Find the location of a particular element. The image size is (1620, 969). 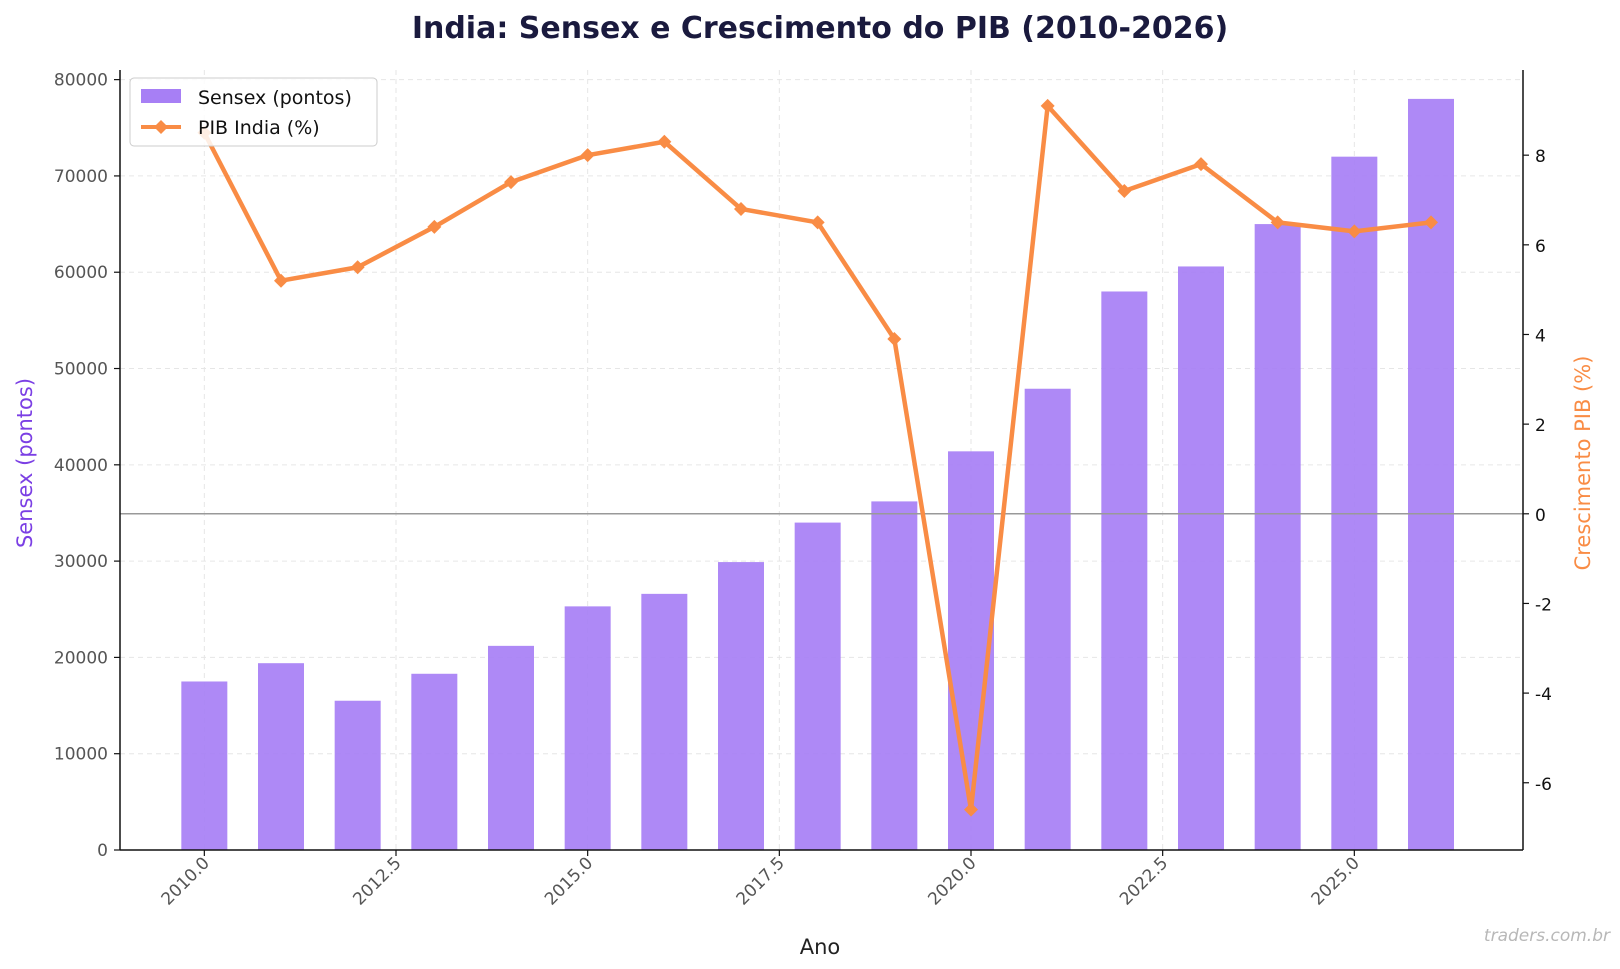

y-tick-label: 60000 is located at coordinates (81, 273).